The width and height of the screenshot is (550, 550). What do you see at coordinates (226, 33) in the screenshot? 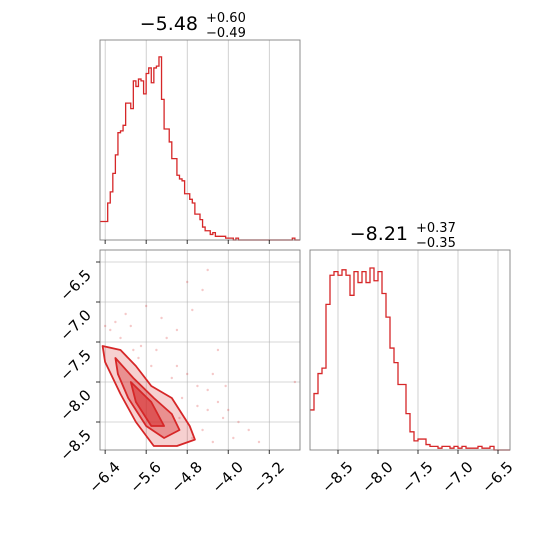
I see `top-left-title-minus: −0.49` at bounding box center [226, 33].